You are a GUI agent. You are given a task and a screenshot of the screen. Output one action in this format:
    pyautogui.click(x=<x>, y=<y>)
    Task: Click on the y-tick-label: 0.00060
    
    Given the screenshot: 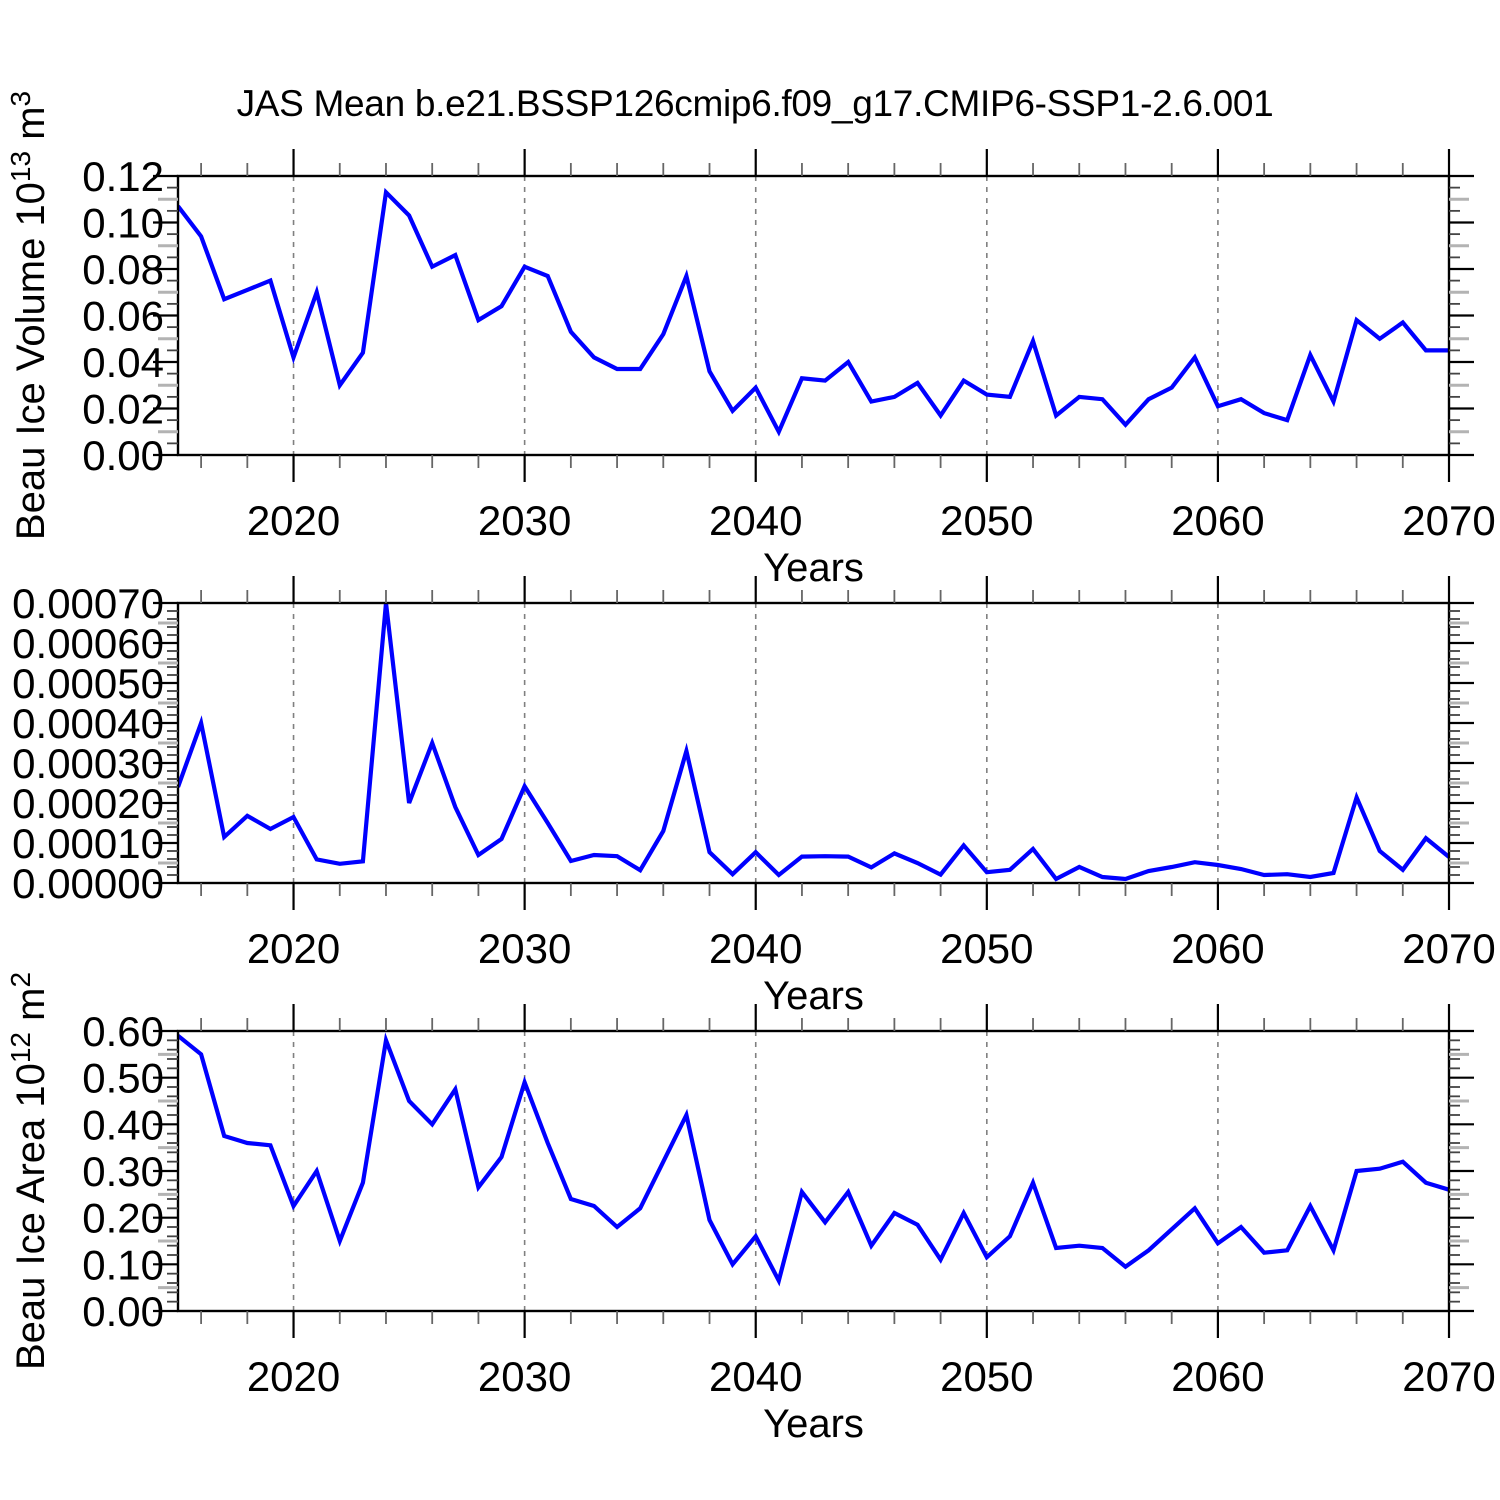 What is the action you would take?
    pyautogui.click(x=88, y=643)
    